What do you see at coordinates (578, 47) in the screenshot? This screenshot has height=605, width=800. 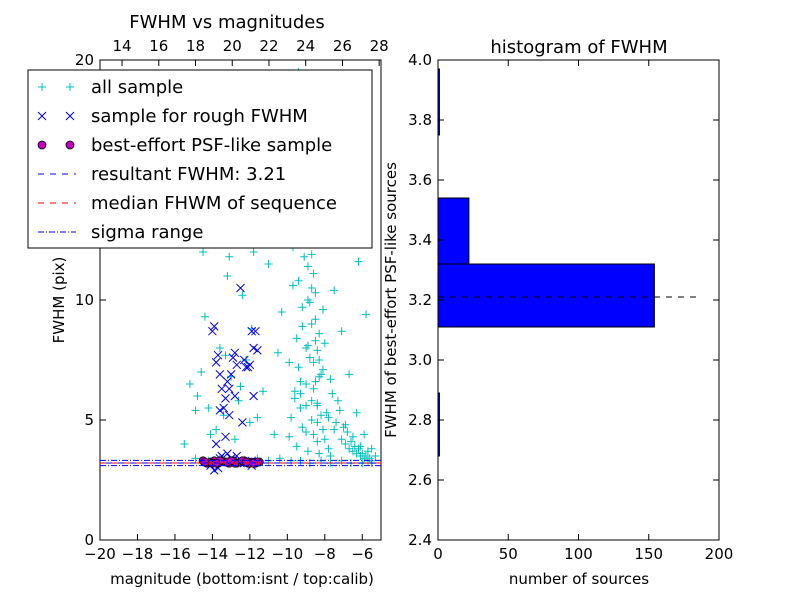 I see `histogram-title: histogram of FWHM` at bounding box center [578, 47].